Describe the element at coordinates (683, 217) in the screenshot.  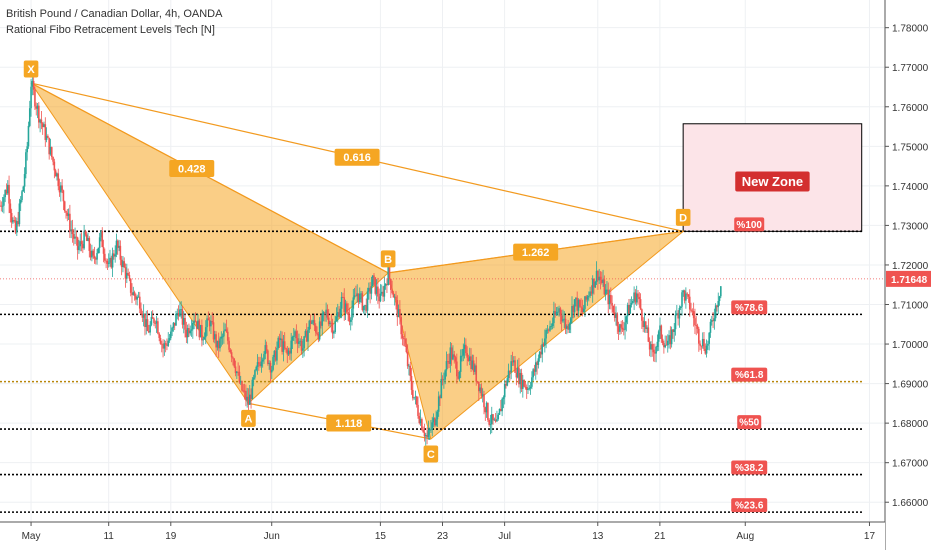
I see `point-label-d-bg` at that location.